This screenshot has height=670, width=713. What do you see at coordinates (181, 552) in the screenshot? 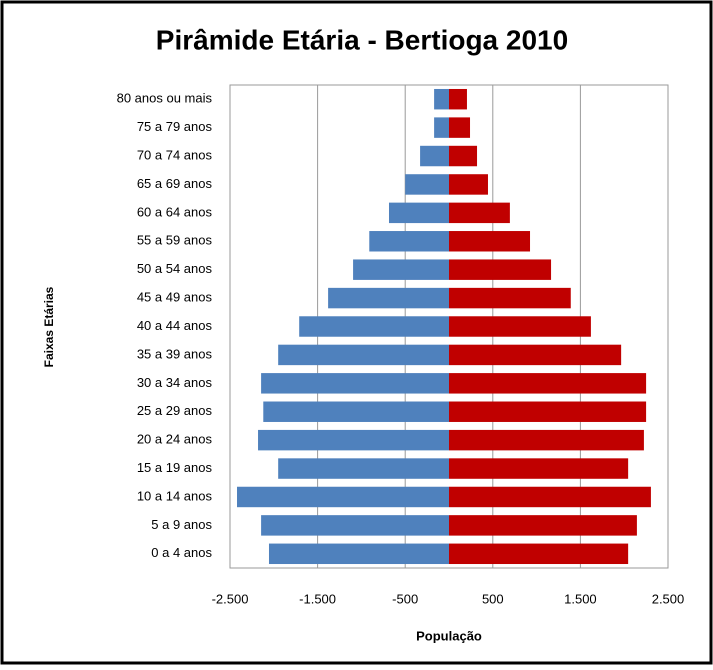
I see `y-tick-label: 0 a 4 anos` at bounding box center [181, 552].